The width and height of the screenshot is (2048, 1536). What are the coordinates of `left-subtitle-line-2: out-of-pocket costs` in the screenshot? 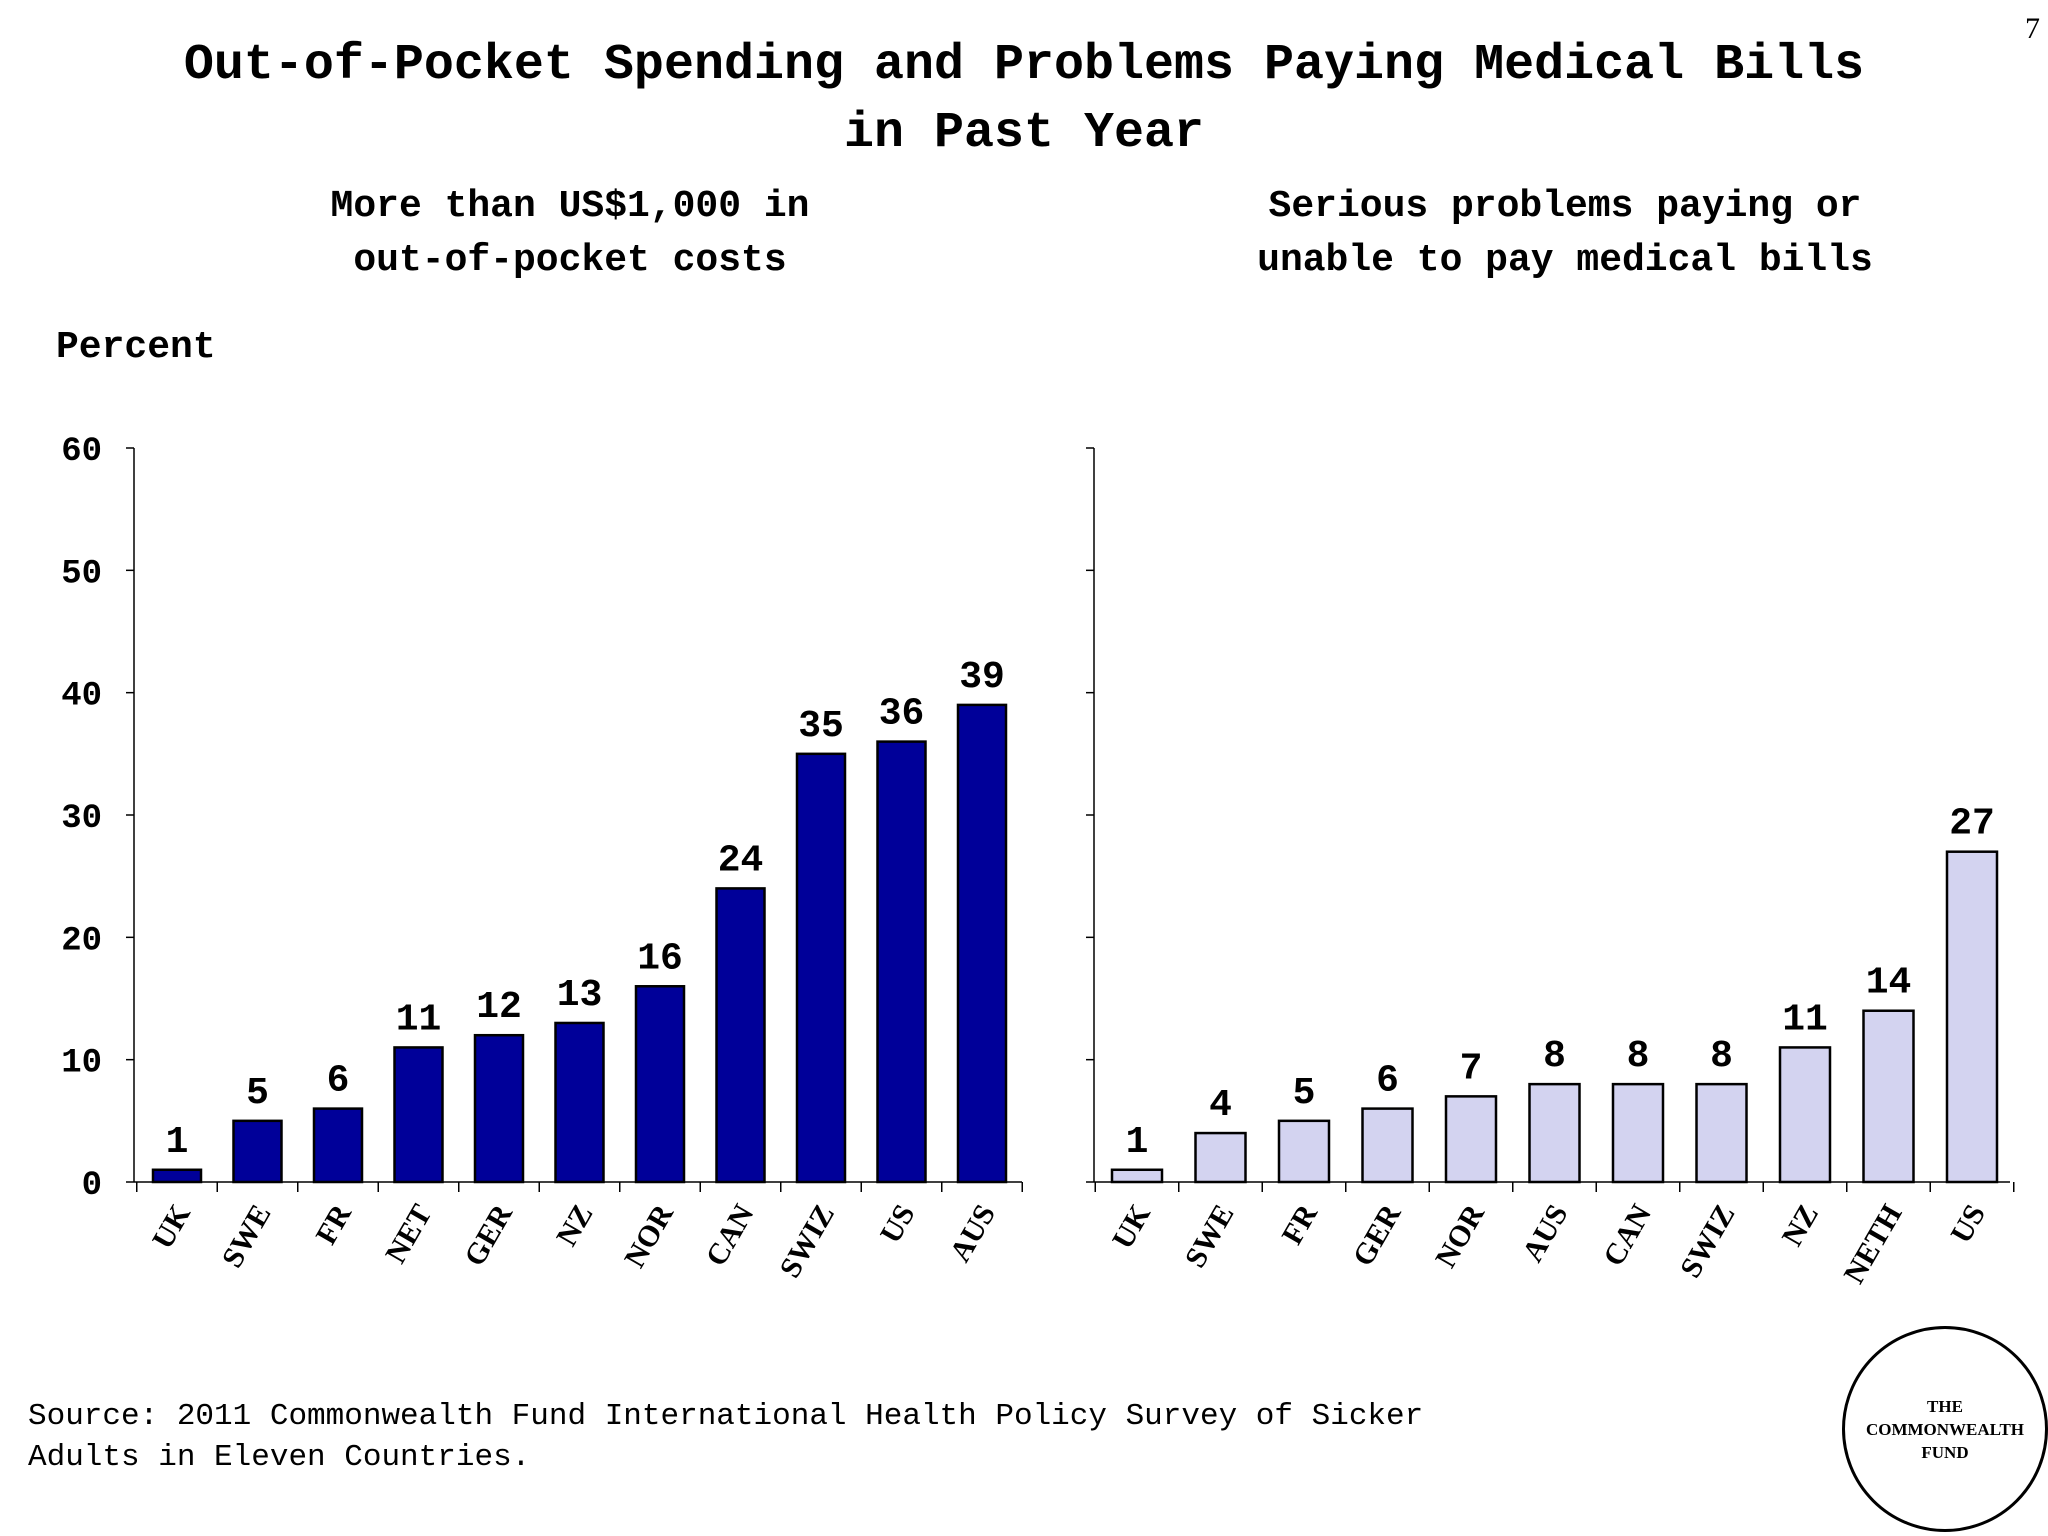 It's located at (570, 260).